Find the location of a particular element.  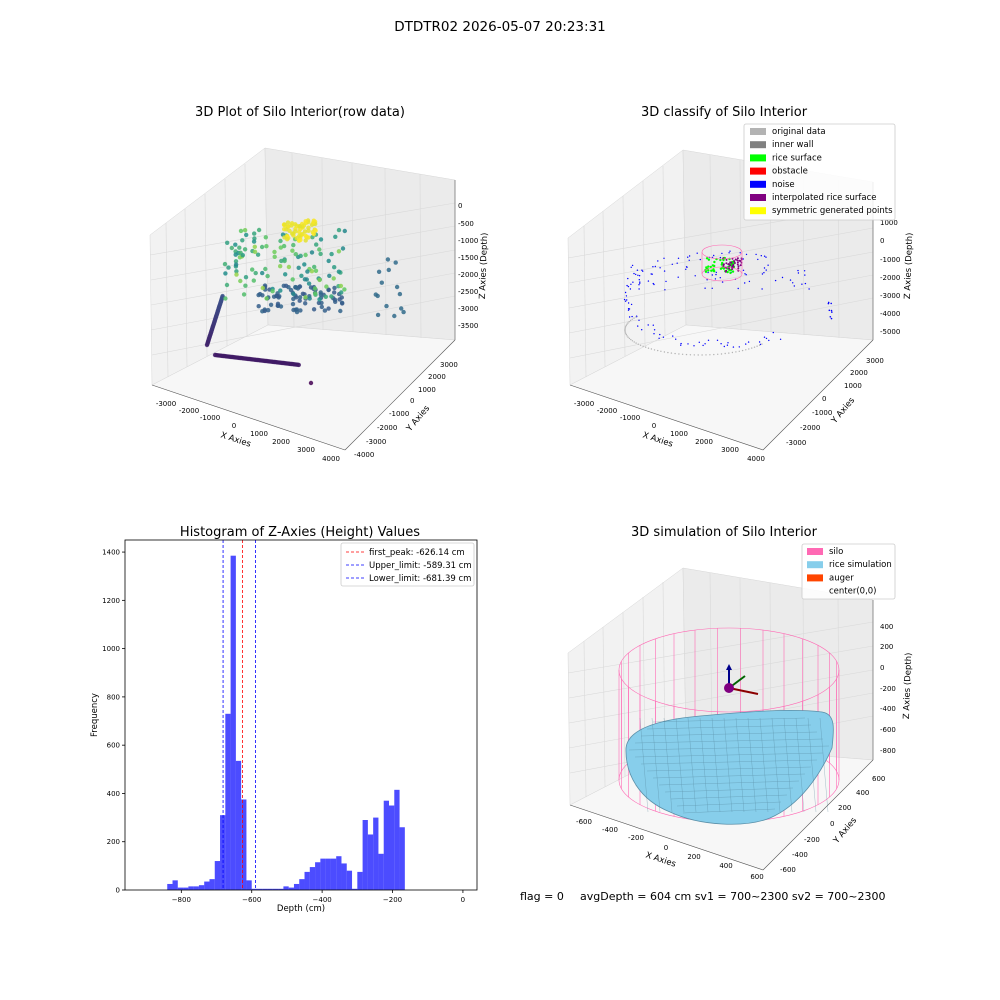

raw-x-tick: -2000 is located at coordinates (189, 411).